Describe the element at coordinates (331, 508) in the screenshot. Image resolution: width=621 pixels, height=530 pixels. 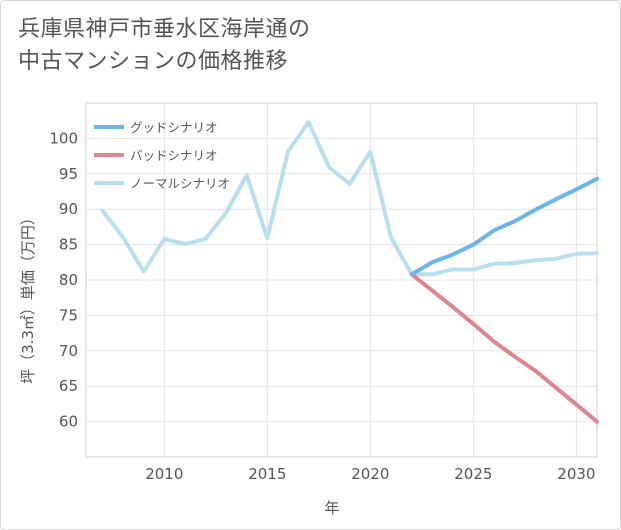
I see `x-axis-title: 年` at that location.